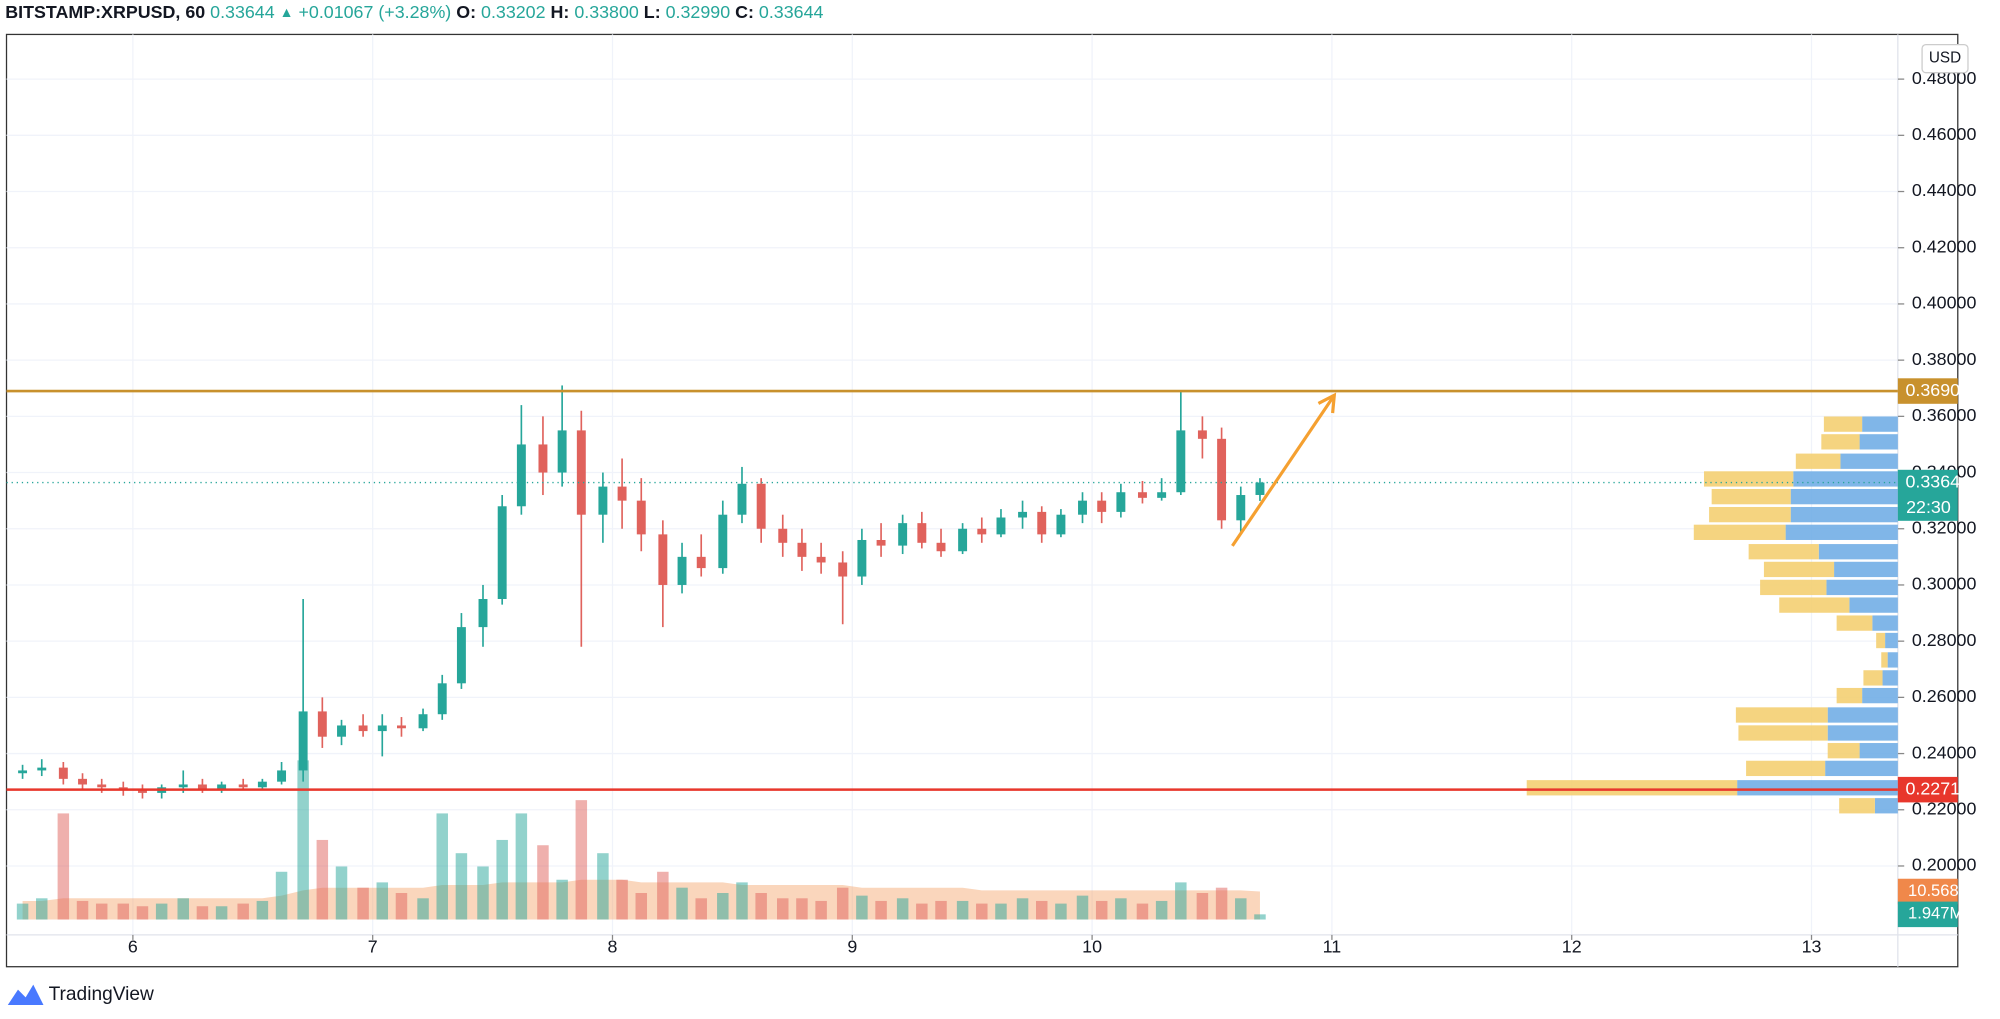  Describe the element at coordinates (1944, 190) in the screenshot. I see `y-tick-label: 0.44000` at that location.